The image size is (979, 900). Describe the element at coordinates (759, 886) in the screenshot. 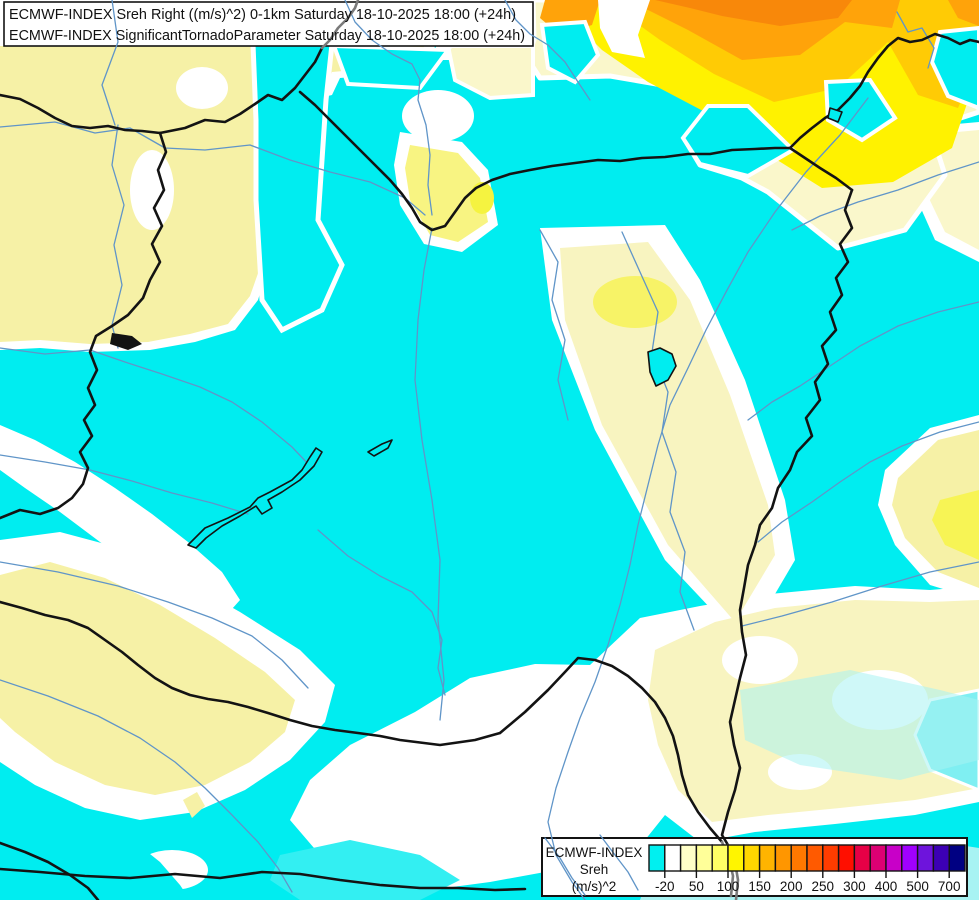

I see `legend-tick-label: 150` at that location.